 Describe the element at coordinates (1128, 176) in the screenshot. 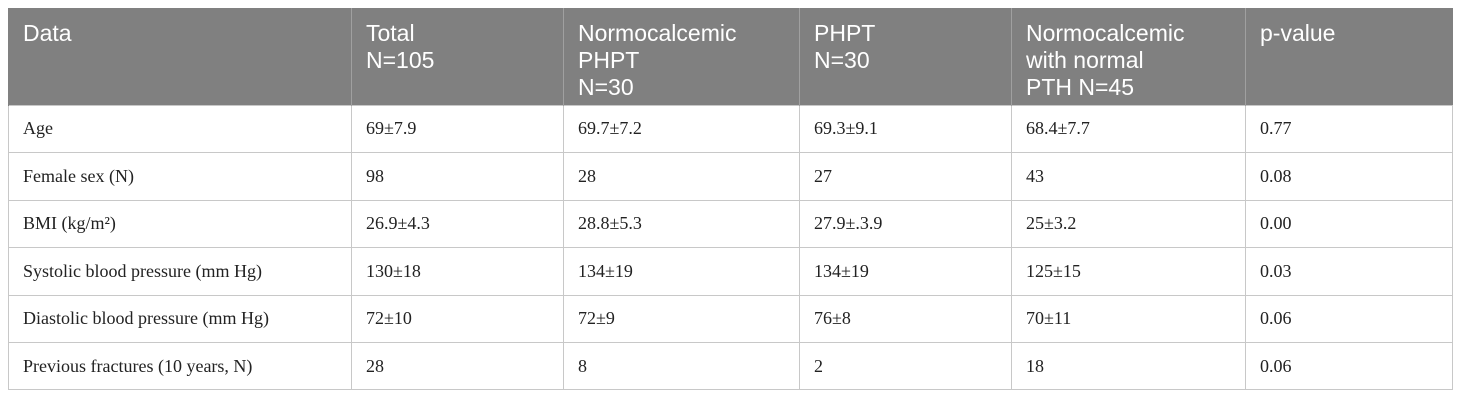

I see `cell-normocalcemic-normal-pth: 43` at that location.